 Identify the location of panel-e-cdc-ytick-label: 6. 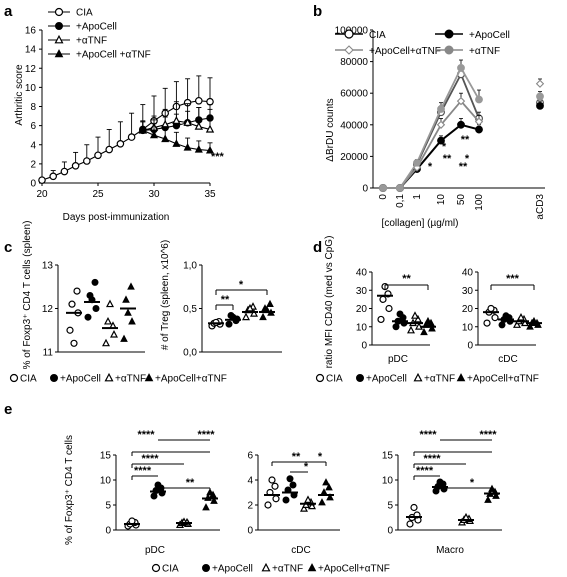
(250, 456).